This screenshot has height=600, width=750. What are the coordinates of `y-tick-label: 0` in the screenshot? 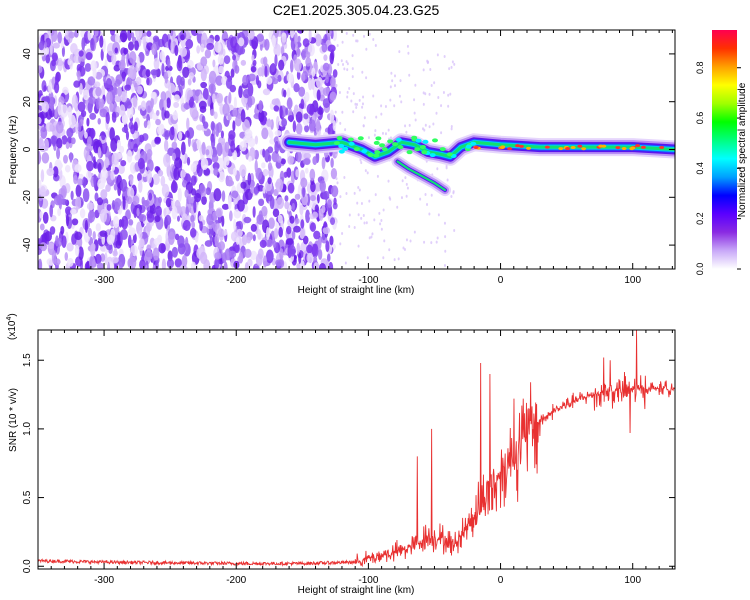 It's located at (27, 149).